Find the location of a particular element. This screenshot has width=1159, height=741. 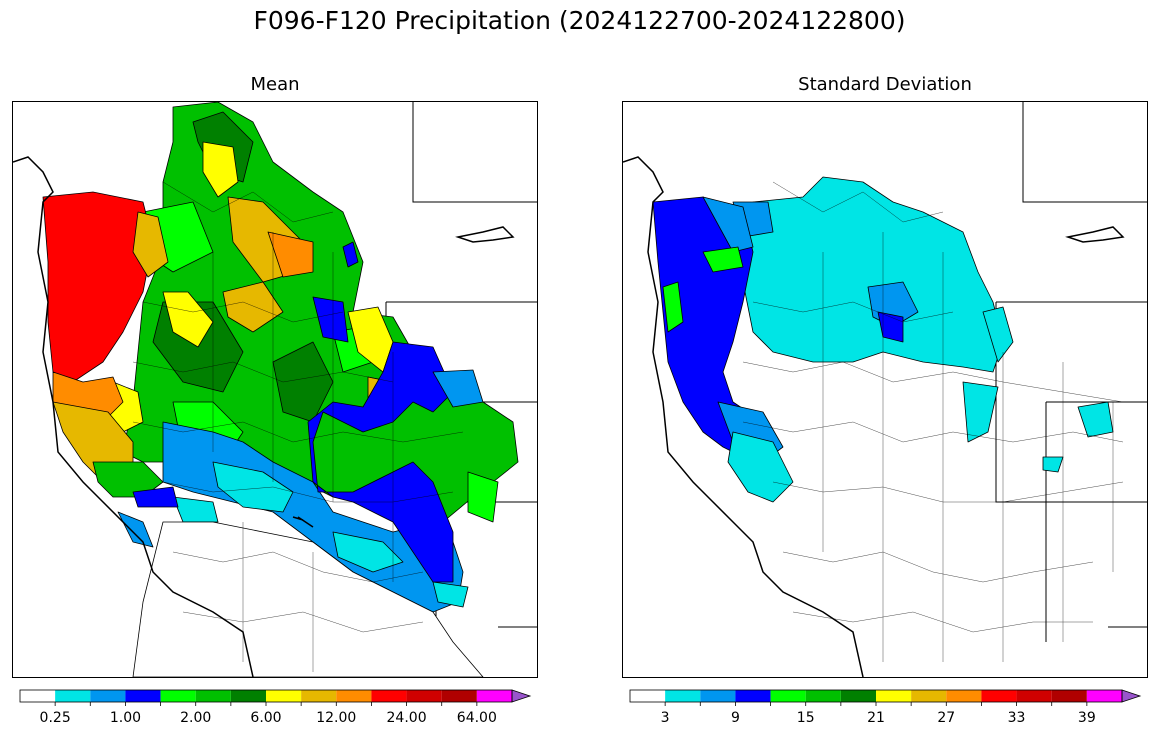

colorbar-tick-label: 0.25 is located at coordinates (55, 718).